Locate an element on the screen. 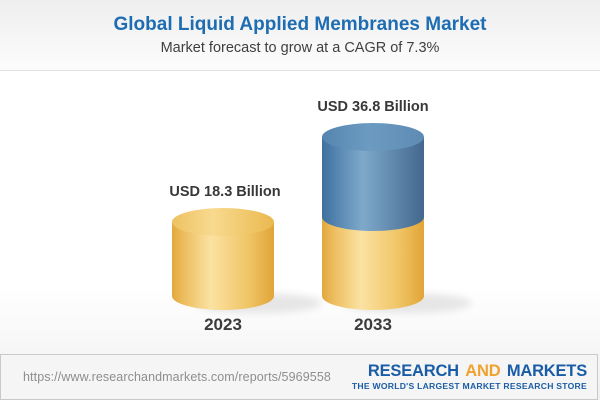 Image resolution: width=600 pixels, height=400 pixels. chart-title: Global Liquid Applied Membranes Market is located at coordinates (300, 24).